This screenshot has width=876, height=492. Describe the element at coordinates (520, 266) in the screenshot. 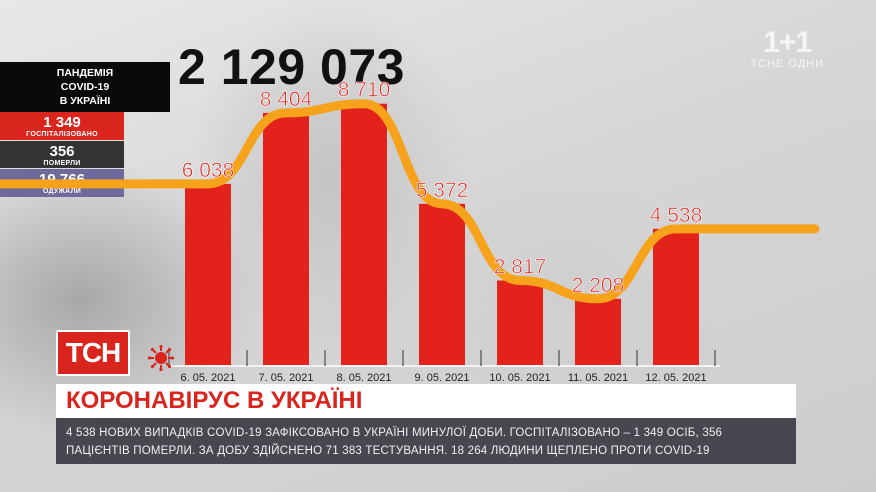

I see `data-label-4: 2 817` at that location.